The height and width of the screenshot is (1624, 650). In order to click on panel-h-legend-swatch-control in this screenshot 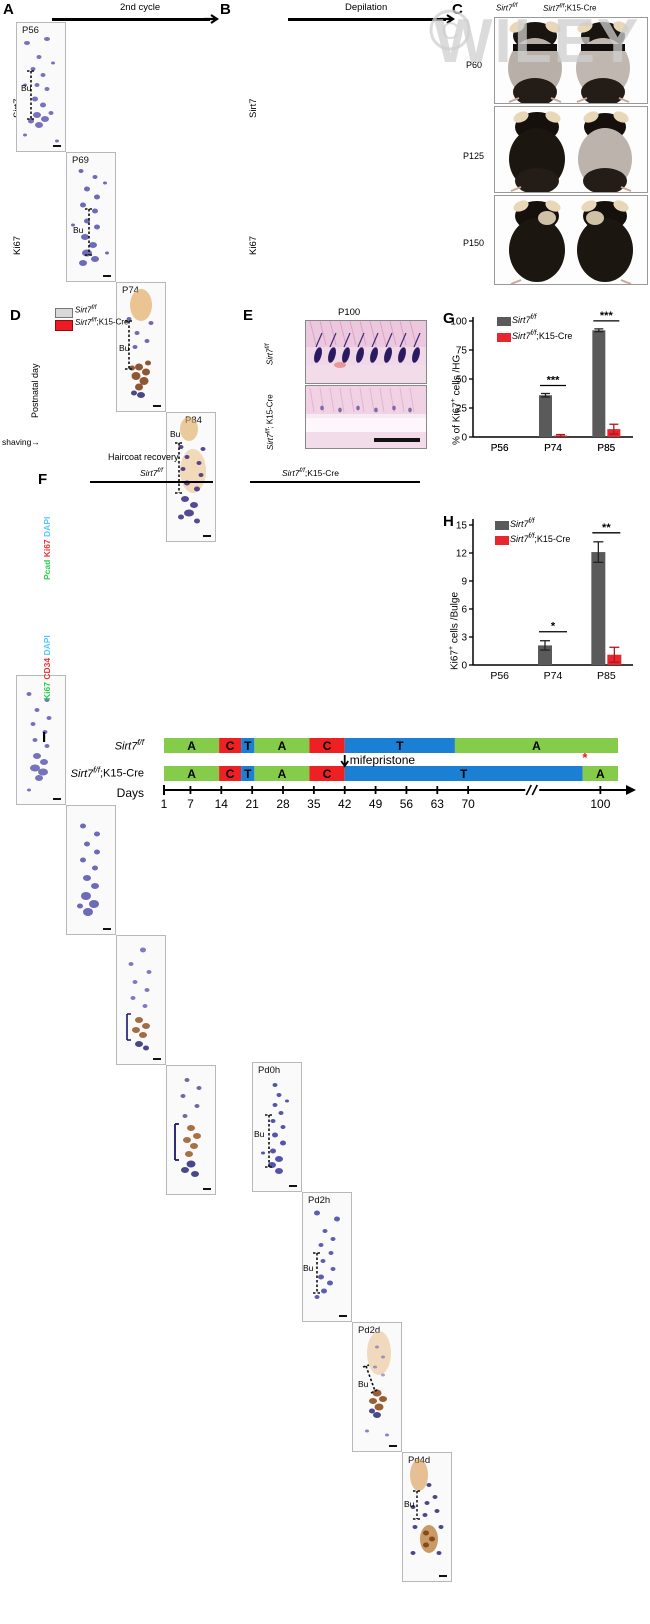, I will do `click(502, 525)`.